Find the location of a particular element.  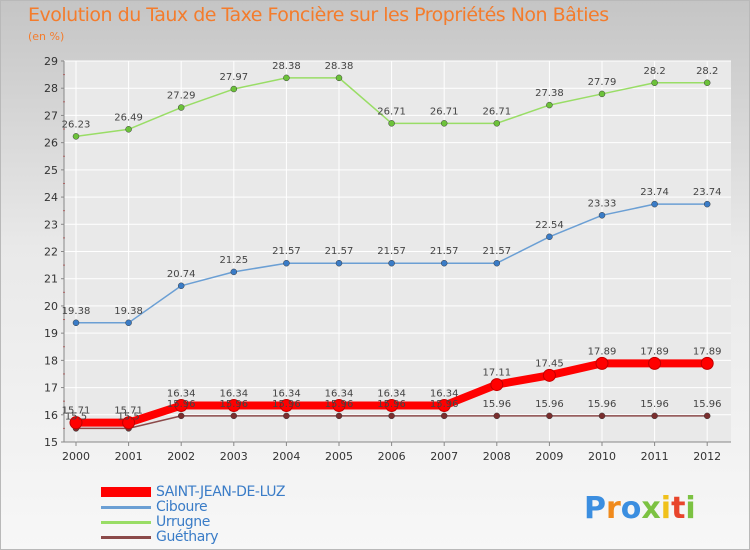

y-tick-label: 23 is located at coordinates (51, 224).